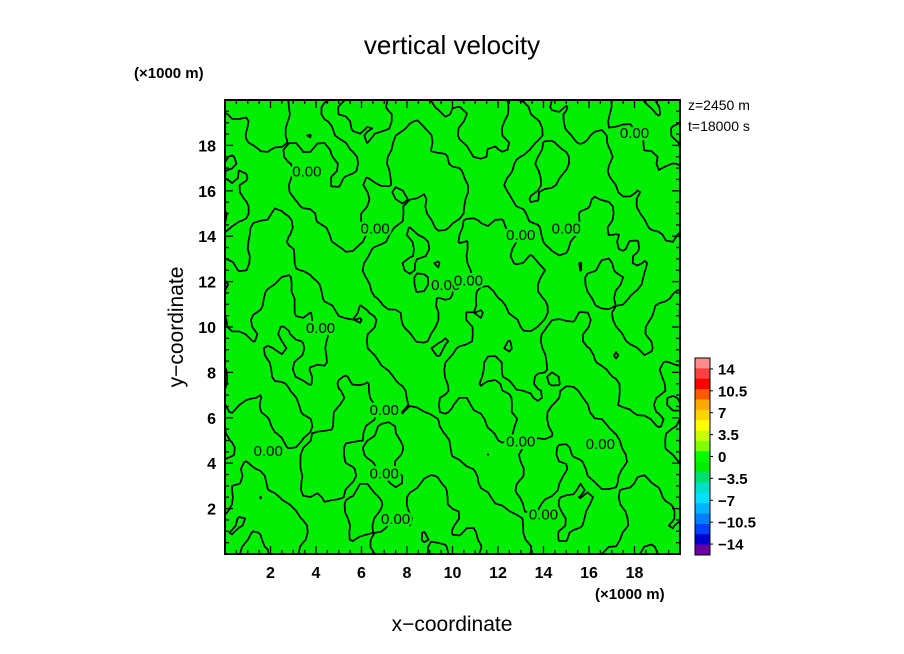 The width and height of the screenshot is (904, 654). What do you see at coordinates (407, 573) in the screenshot?
I see `x-tick-label: 8` at bounding box center [407, 573].